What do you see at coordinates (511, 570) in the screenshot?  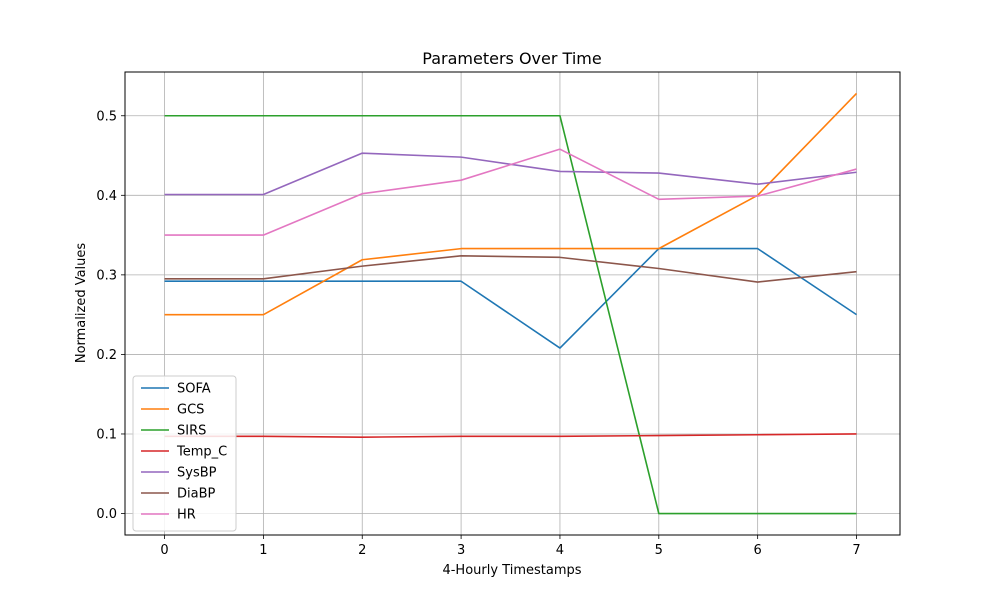 I see `x-axis-label: 4-Hourly Timestamps` at bounding box center [511, 570].